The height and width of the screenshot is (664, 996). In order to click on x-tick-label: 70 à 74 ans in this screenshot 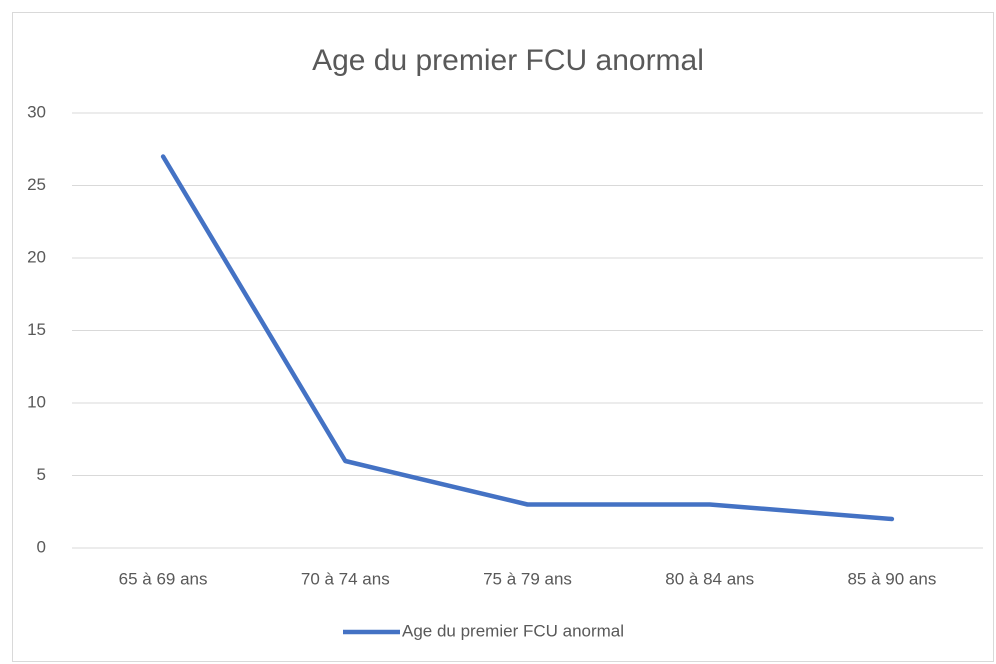, I will do `click(345, 578)`.